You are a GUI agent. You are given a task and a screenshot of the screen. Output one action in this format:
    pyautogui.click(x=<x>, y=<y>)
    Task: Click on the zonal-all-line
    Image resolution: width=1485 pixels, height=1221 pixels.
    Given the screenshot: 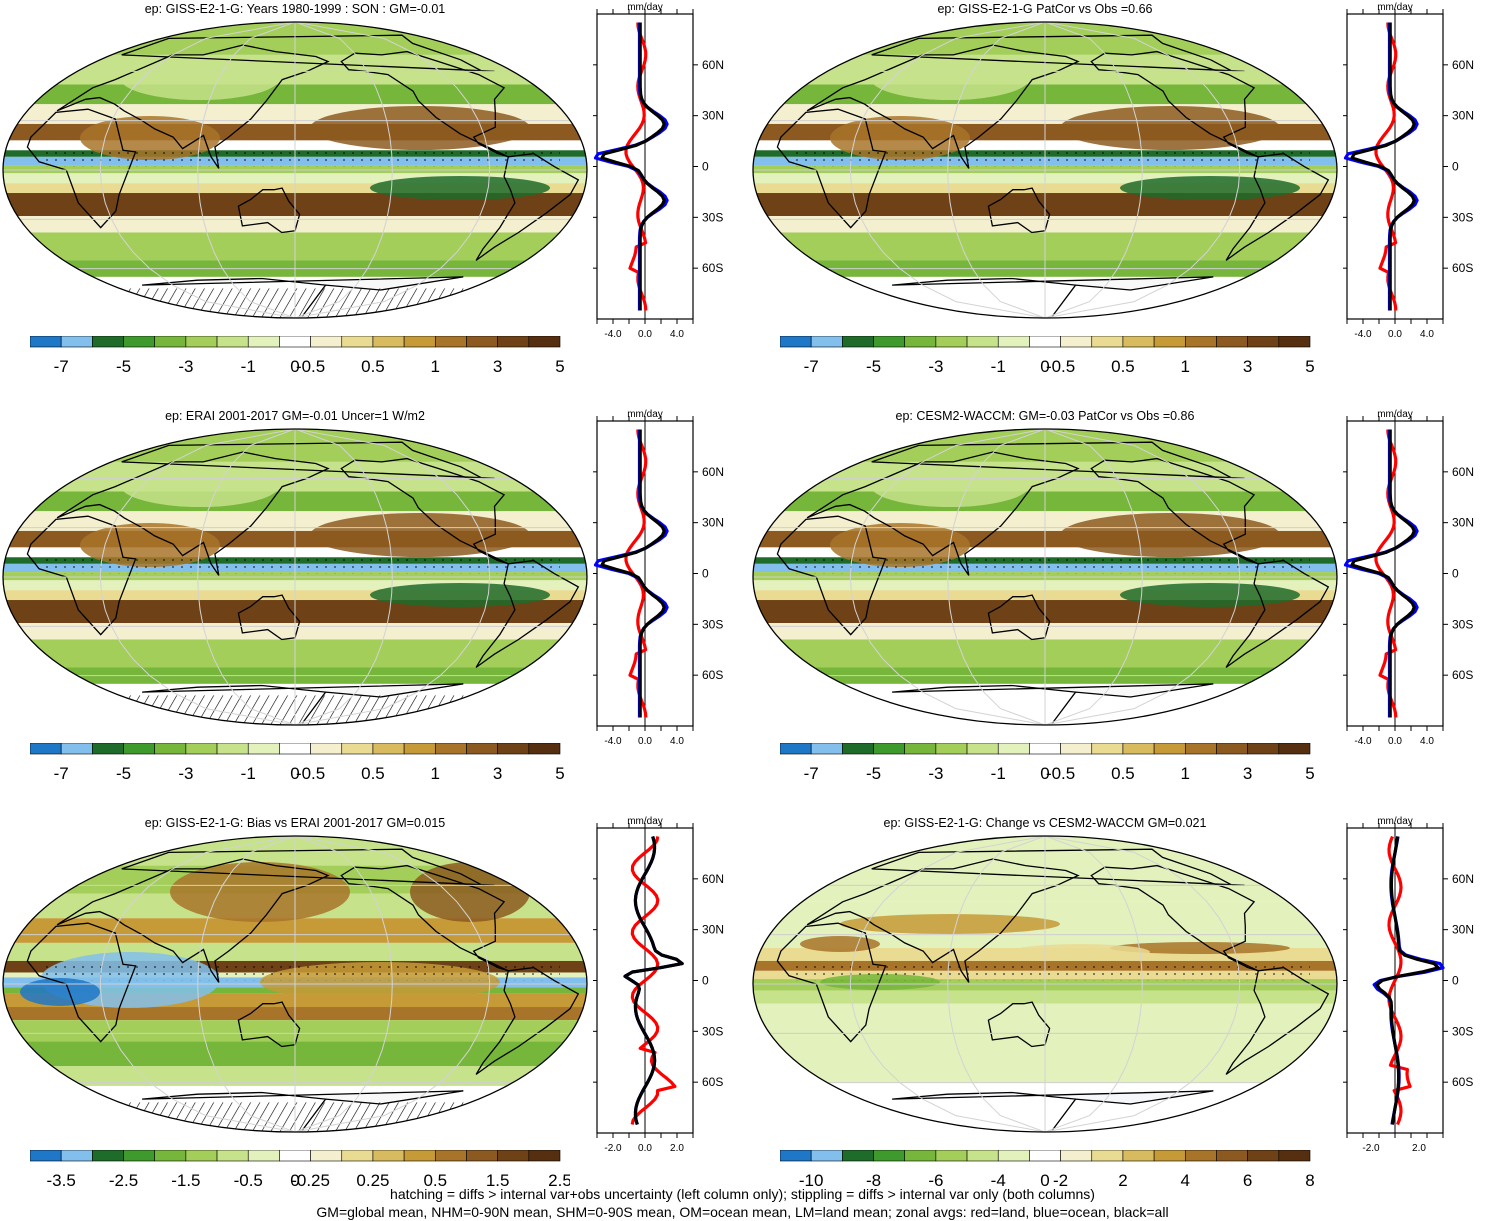 What is the action you would take?
    pyautogui.click(x=633, y=573)
    